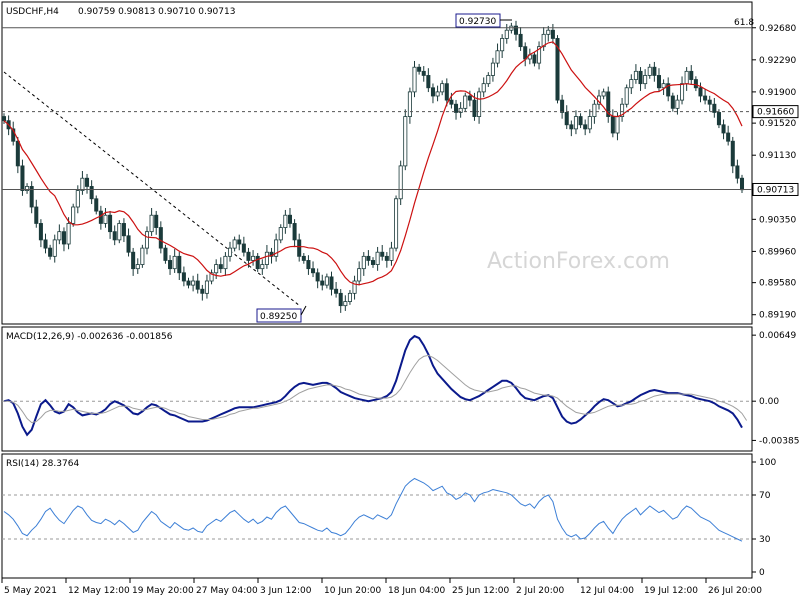 This screenshot has width=800, height=600. I want to click on low-annotation-label: 0.89250, so click(278, 317).